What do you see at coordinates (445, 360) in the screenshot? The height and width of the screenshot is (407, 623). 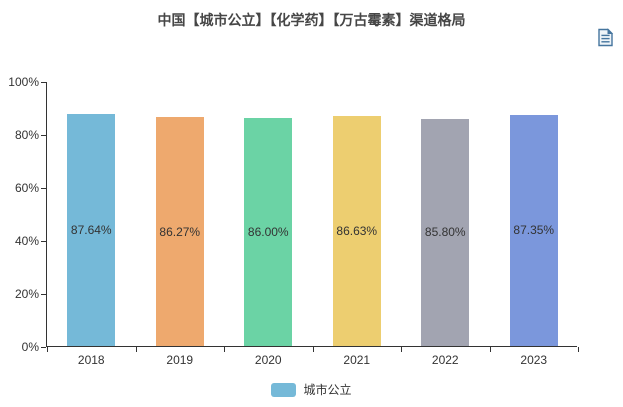 I see `x-axis-label-2022: 2022` at bounding box center [445, 360].